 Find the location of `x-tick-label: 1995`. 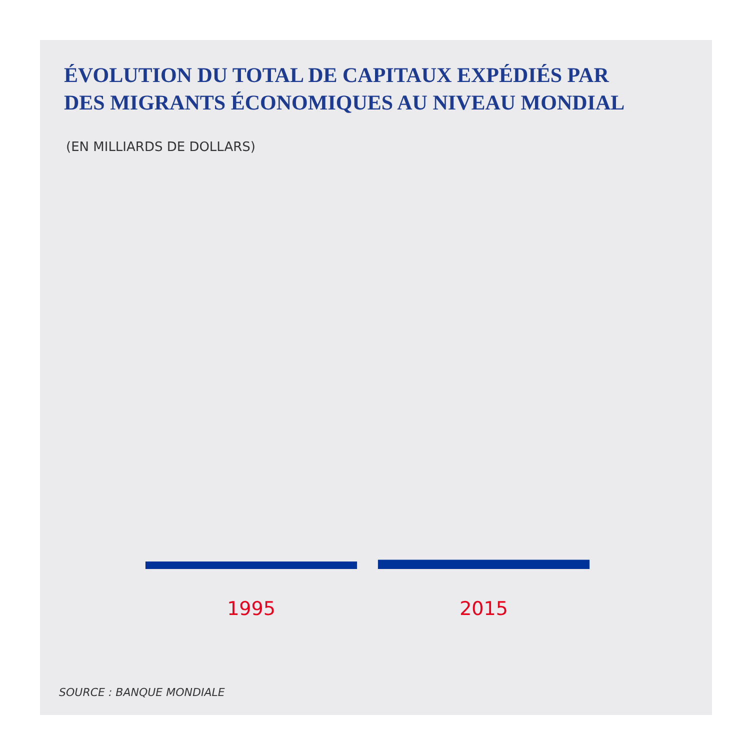

x-tick-label: 1995 is located at coordinates (251, 609).